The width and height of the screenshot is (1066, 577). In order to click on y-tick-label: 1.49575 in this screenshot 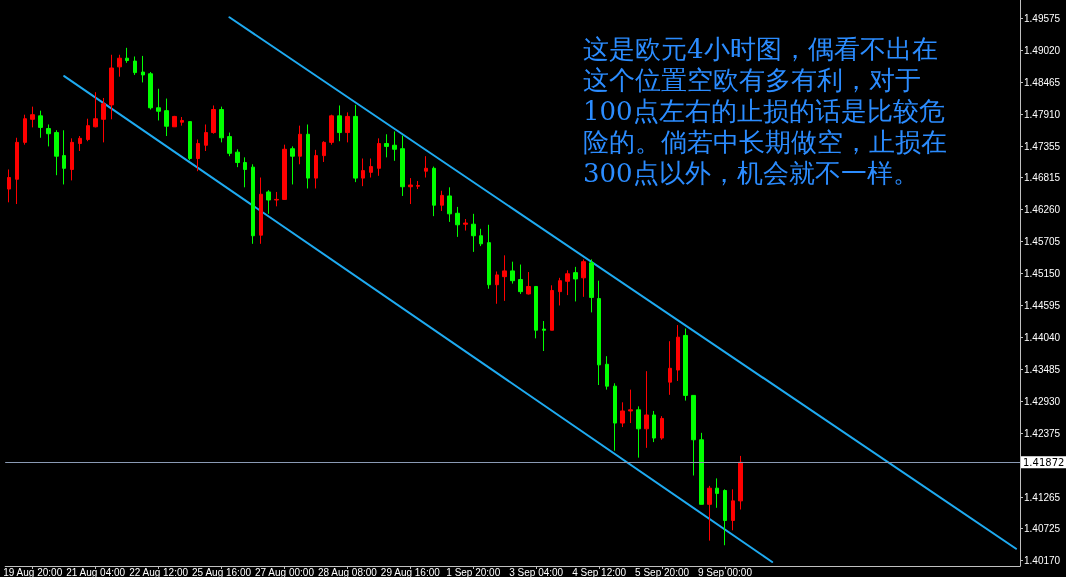, I will do `click(1042, 18)`.